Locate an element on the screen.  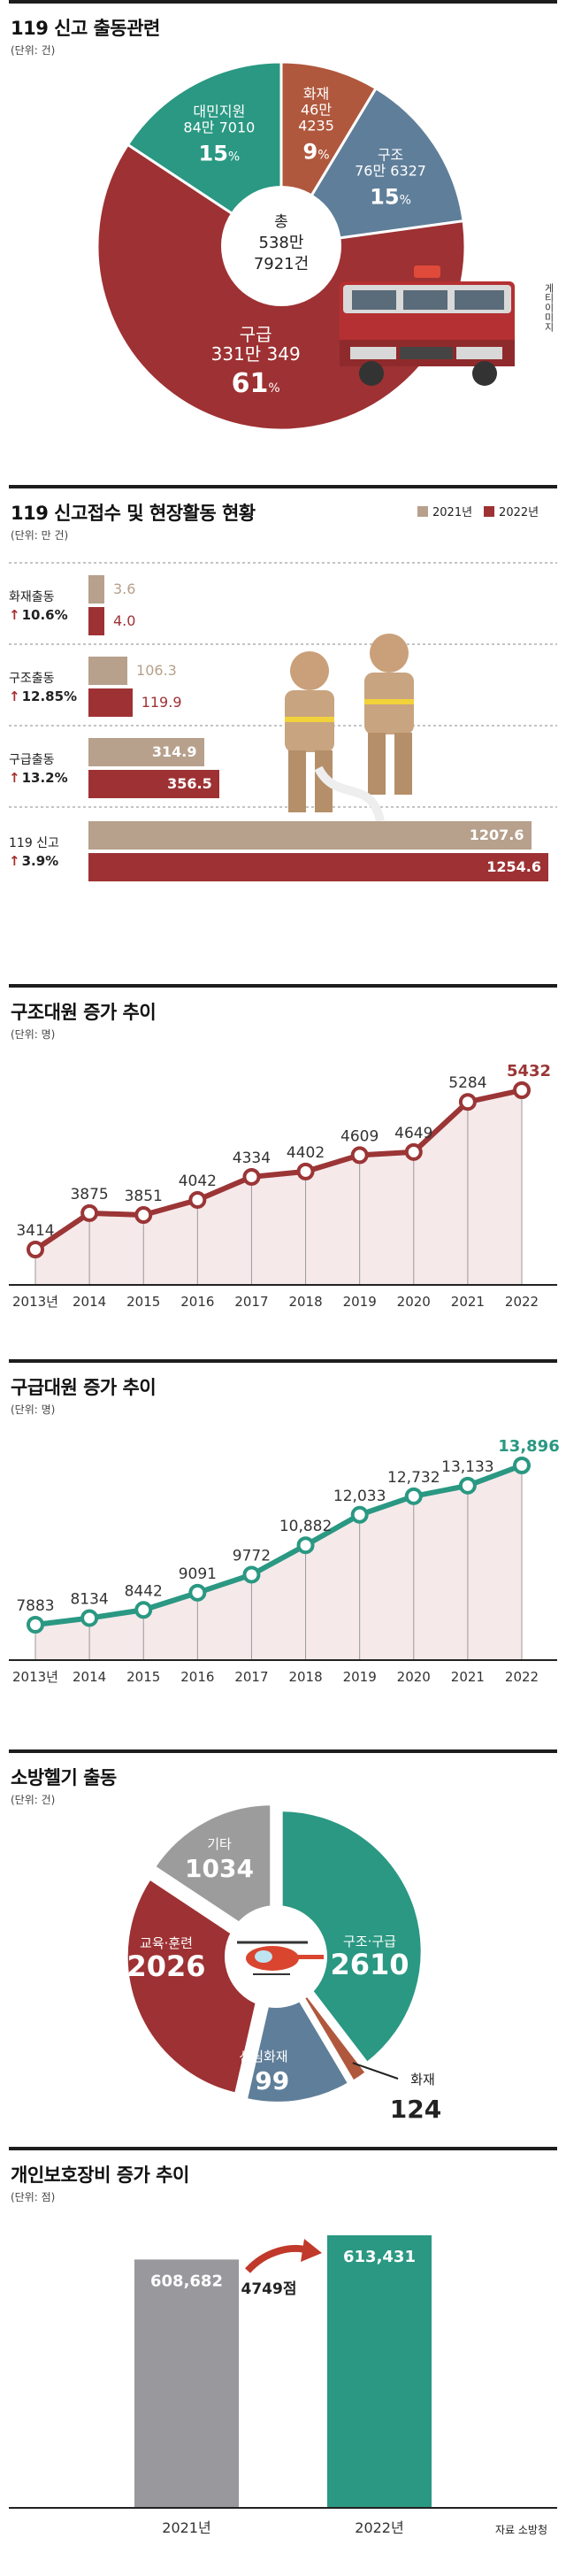
x-tick-label: 2021년 is located at coordinates (186, 2527).